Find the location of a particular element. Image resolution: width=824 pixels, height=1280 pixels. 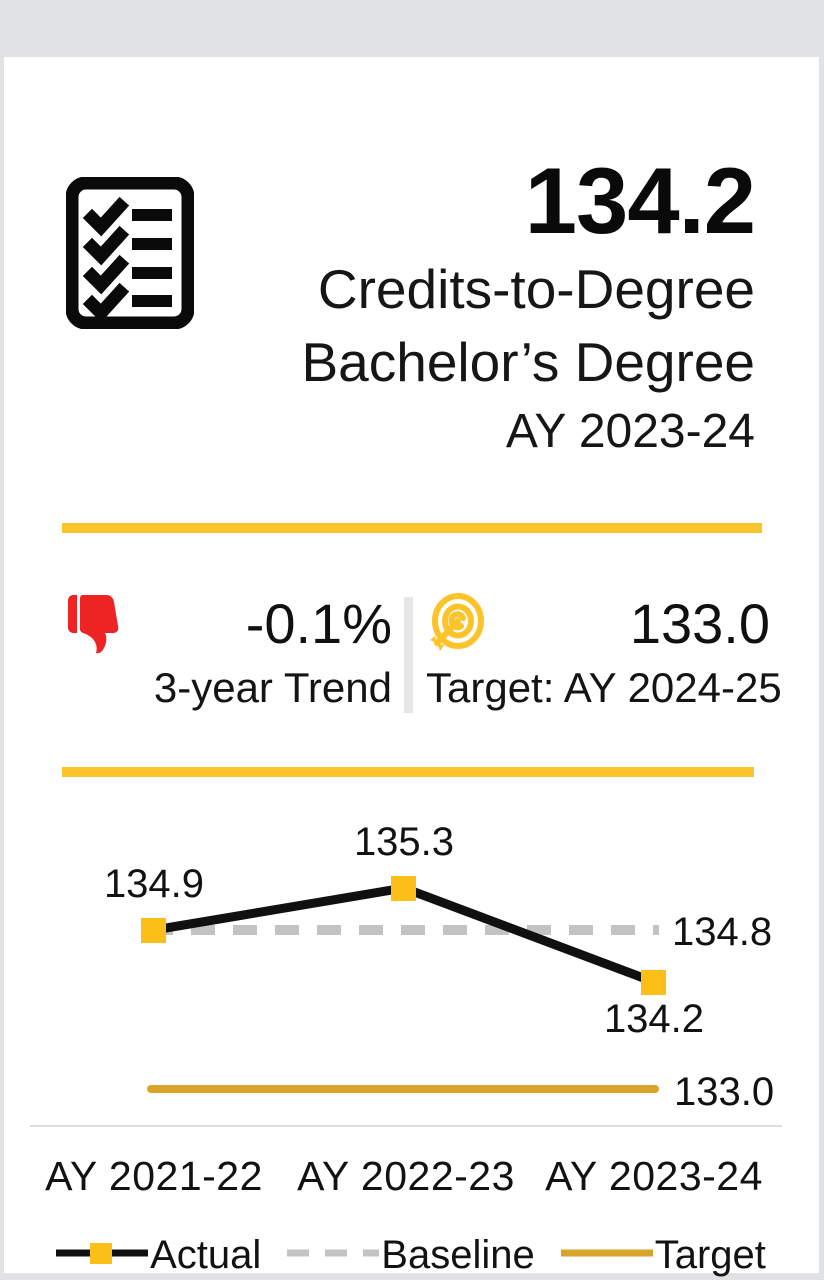

trend-stat: -0.1% 3-year Trend is located at coordinates (227, 648).